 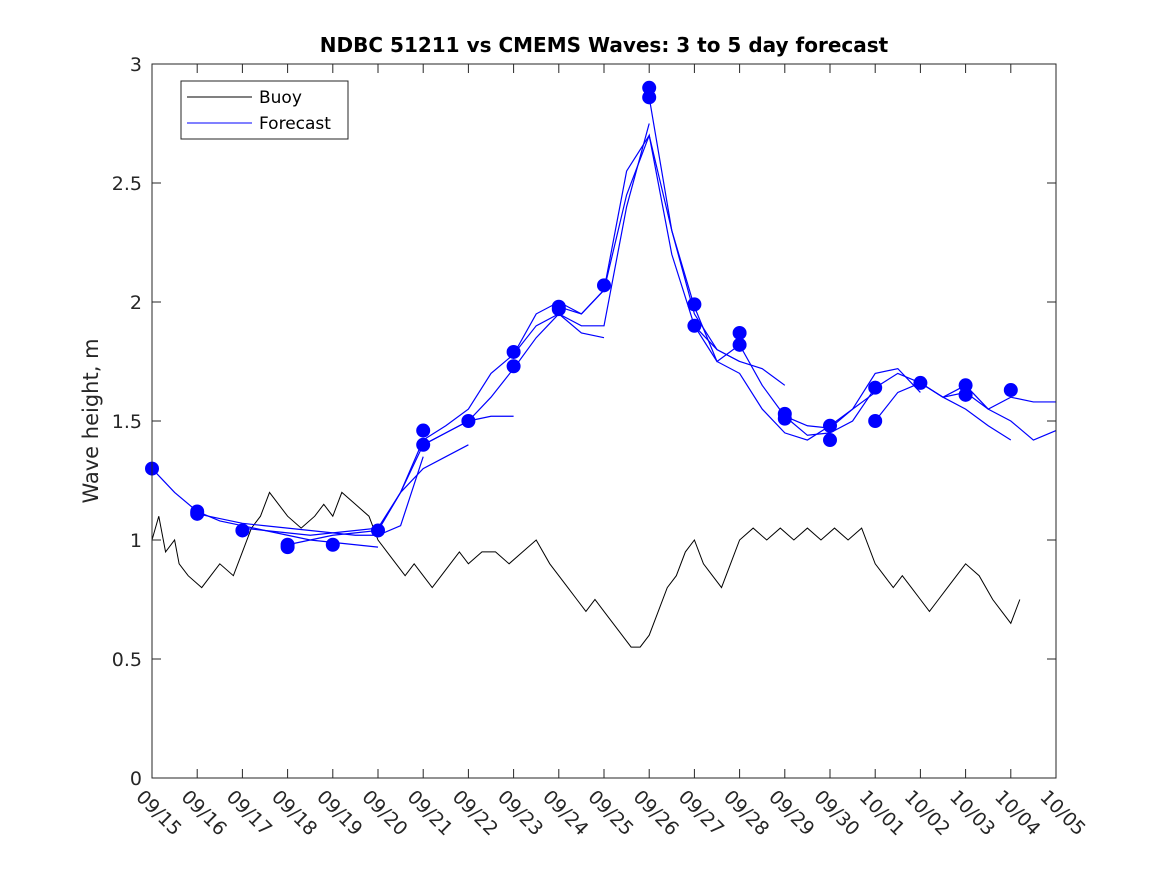 I want to click on buoy-line, so click(x=586, y=569).